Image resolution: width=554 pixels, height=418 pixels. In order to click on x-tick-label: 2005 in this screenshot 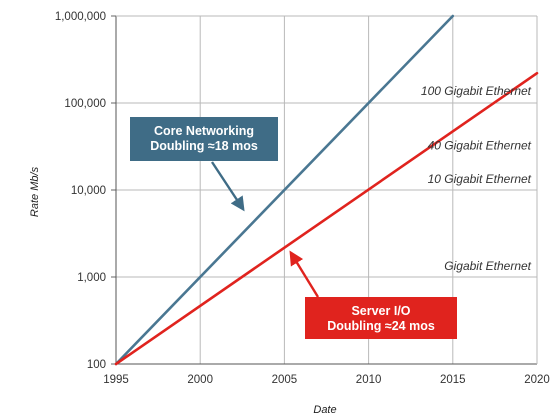, I will do `click(285, 380)`.